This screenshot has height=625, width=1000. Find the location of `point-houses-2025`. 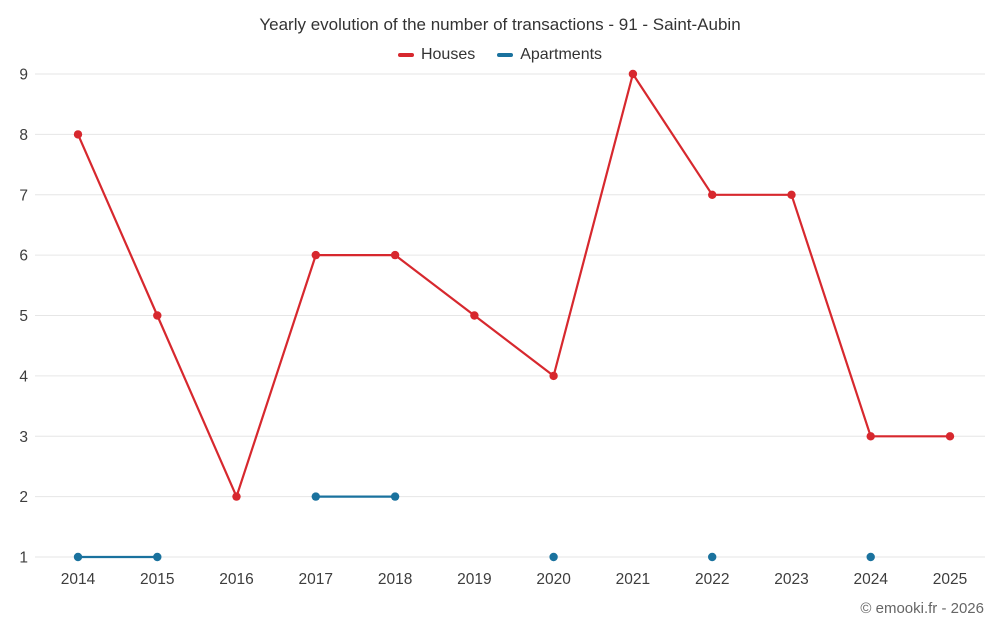

point-houses-2025 is located at coordinates (950, 436).